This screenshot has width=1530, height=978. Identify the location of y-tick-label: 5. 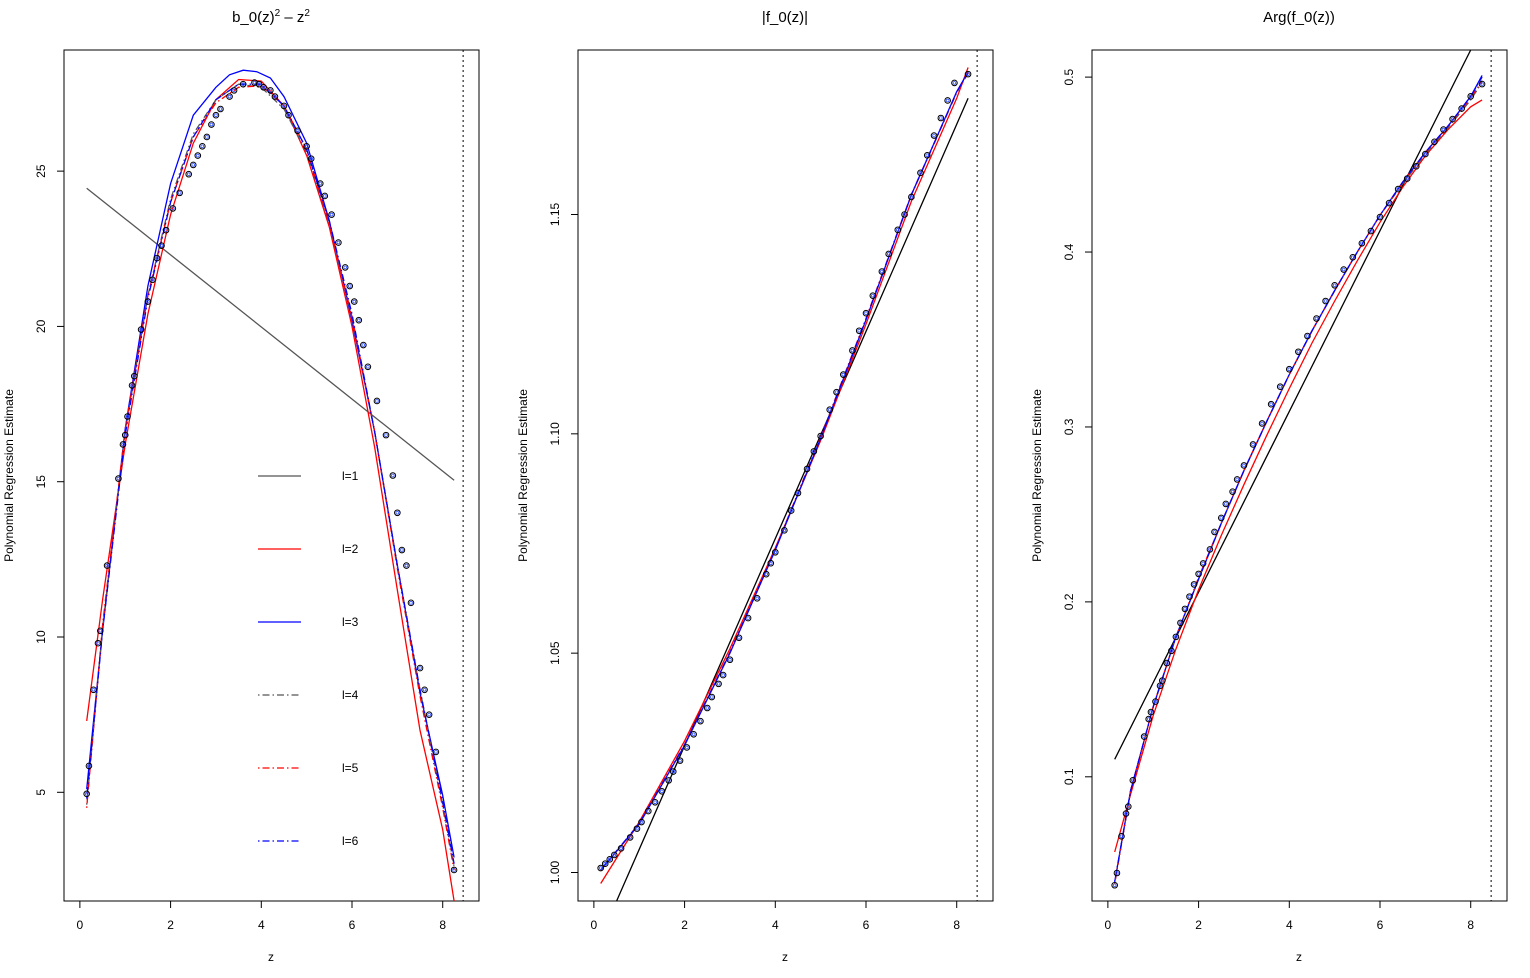
(41, 792).